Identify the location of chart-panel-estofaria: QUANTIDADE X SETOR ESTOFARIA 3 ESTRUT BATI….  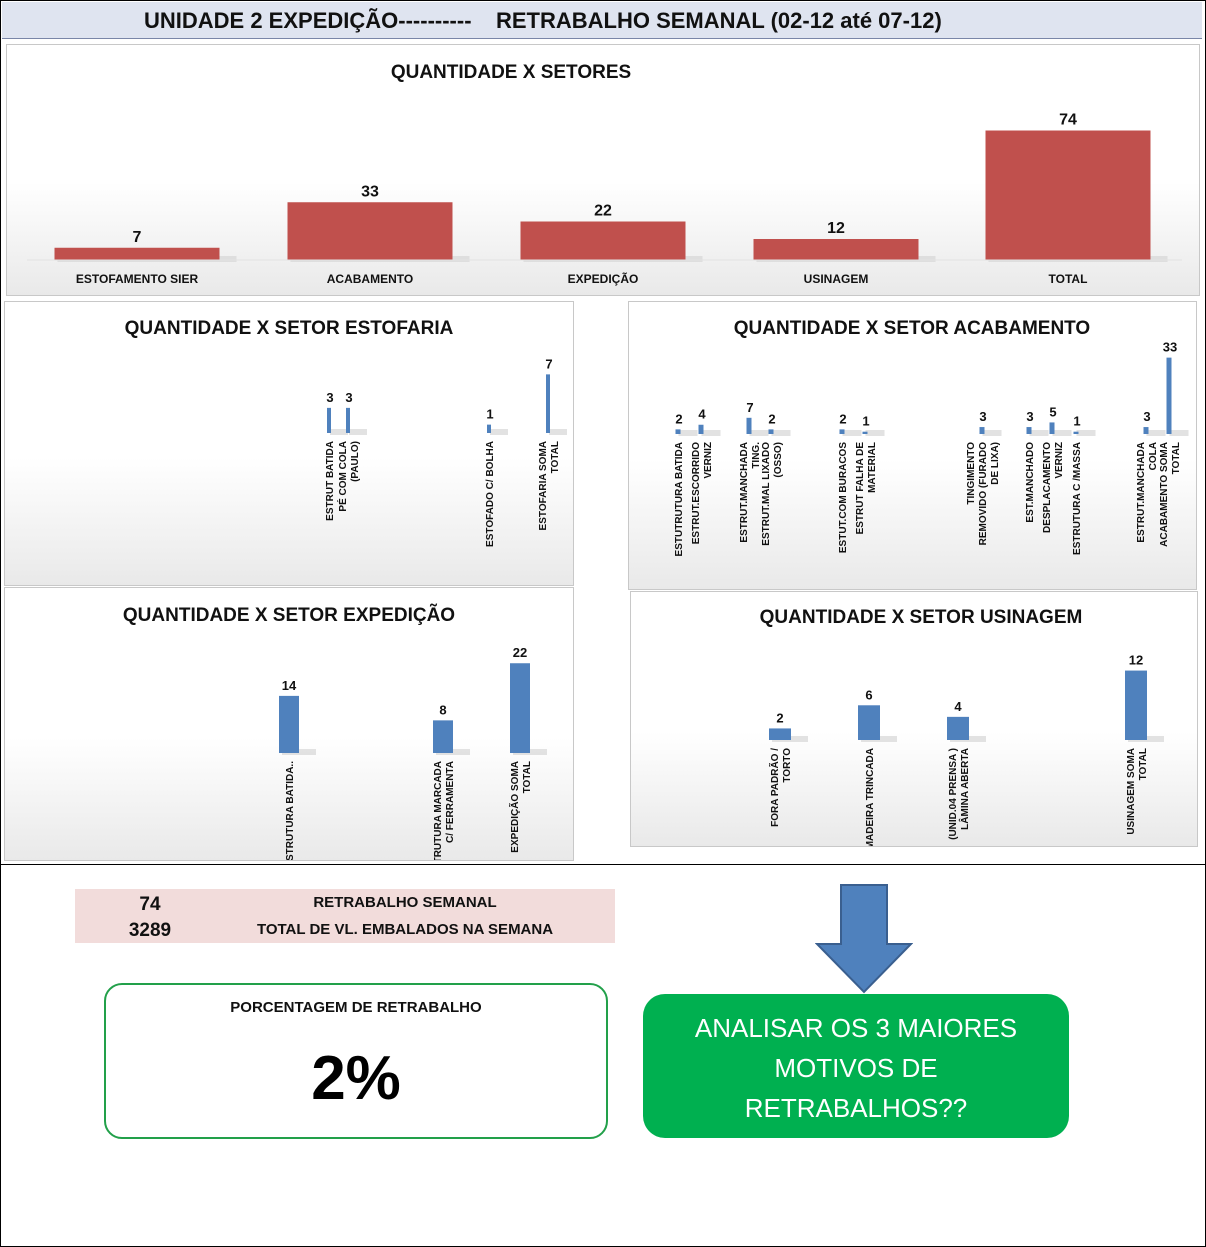
(289, 443).